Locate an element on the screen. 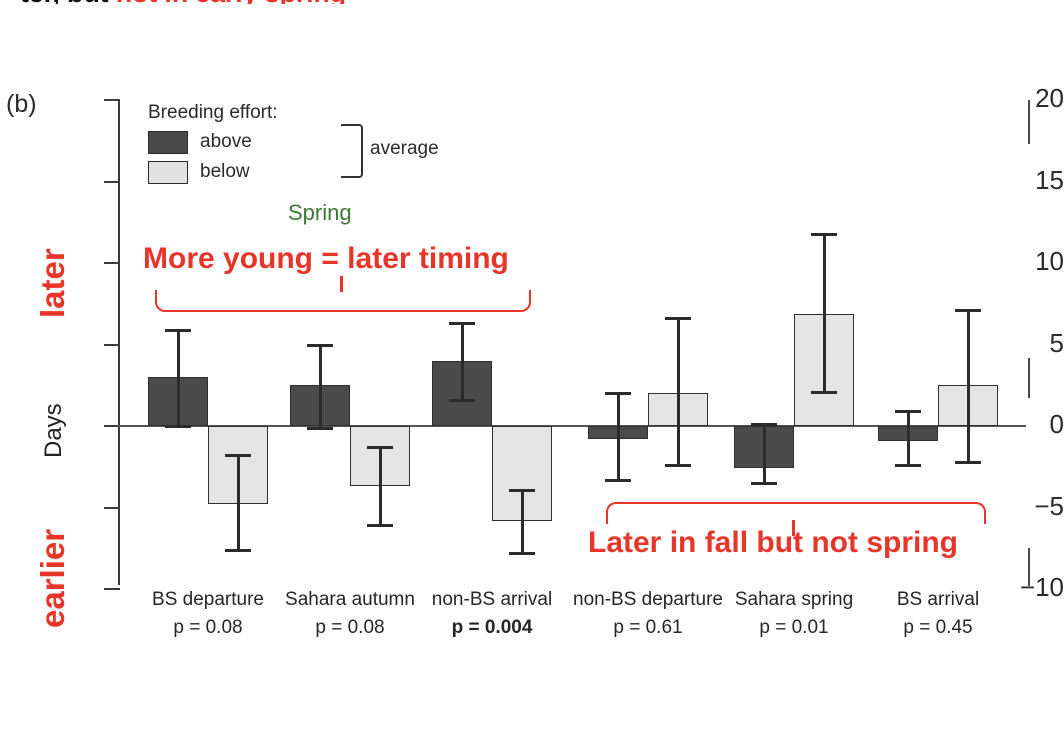 The image size is (1064, 734). y-axis-label: Days is located at coordinates (53, 430).